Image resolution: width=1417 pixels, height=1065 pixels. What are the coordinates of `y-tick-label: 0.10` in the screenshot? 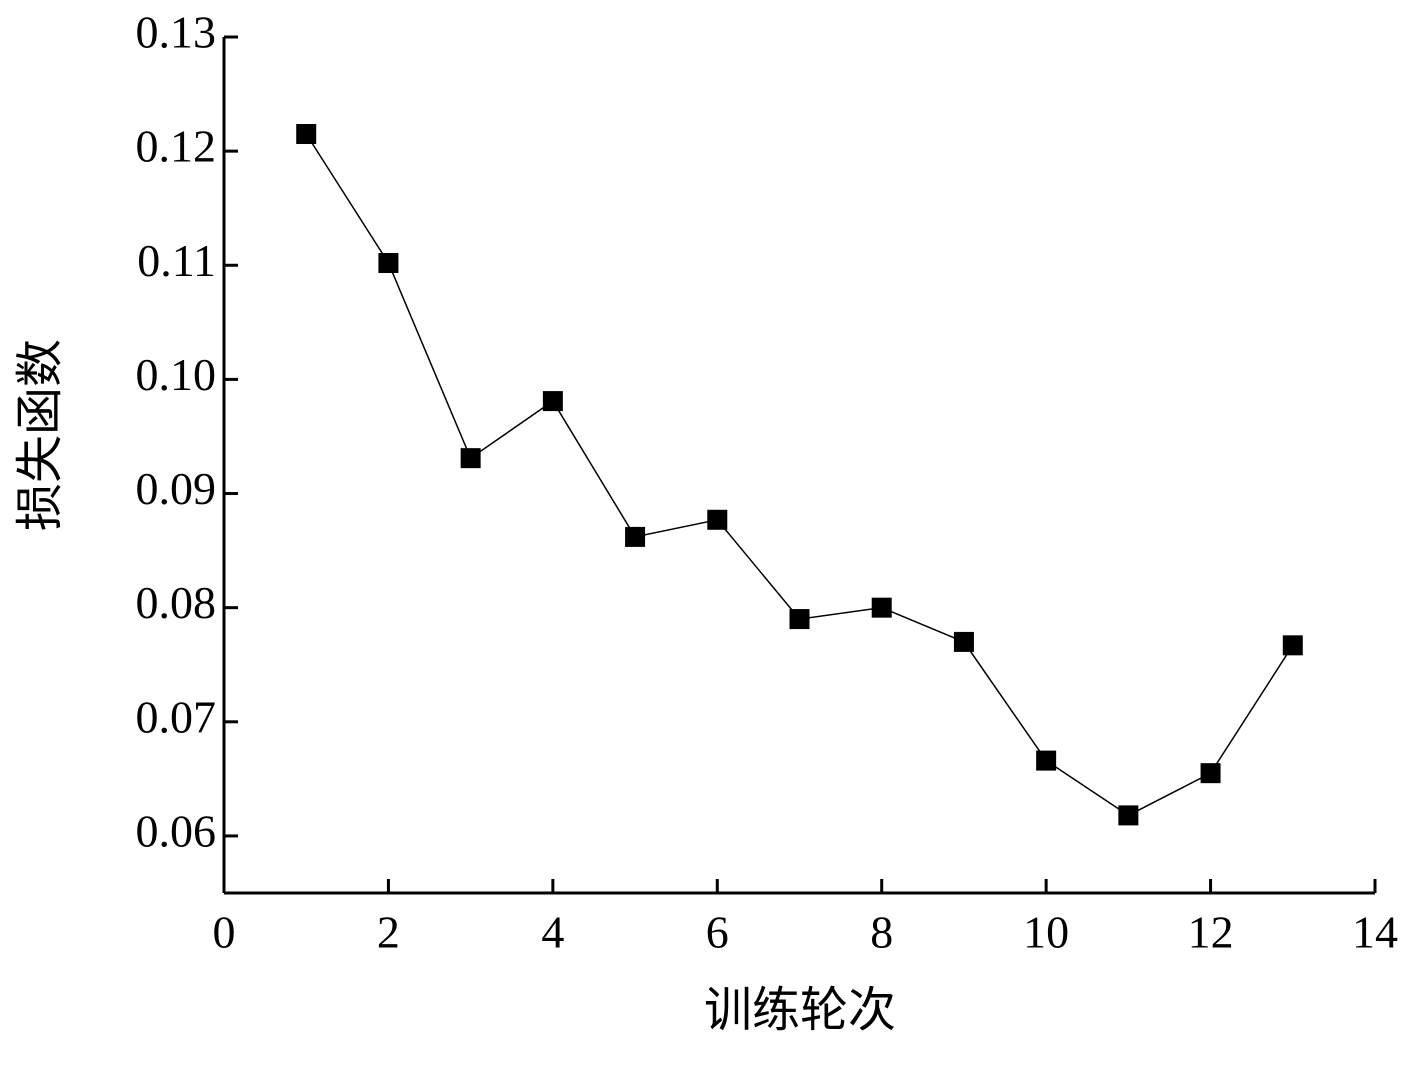 It's located at (176, 374).